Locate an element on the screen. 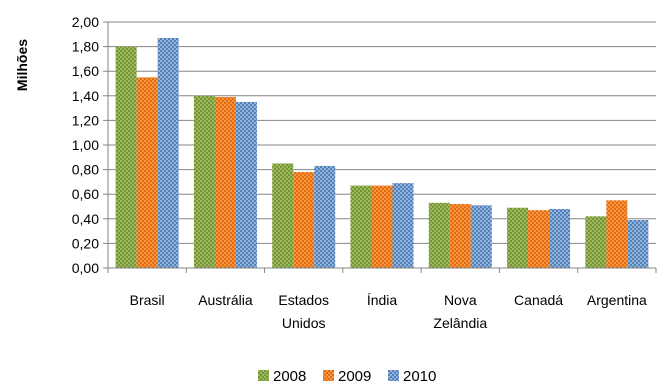 The image size is (662, 392). y-tick-label: 2,00 is located at coordinates (85, 22).